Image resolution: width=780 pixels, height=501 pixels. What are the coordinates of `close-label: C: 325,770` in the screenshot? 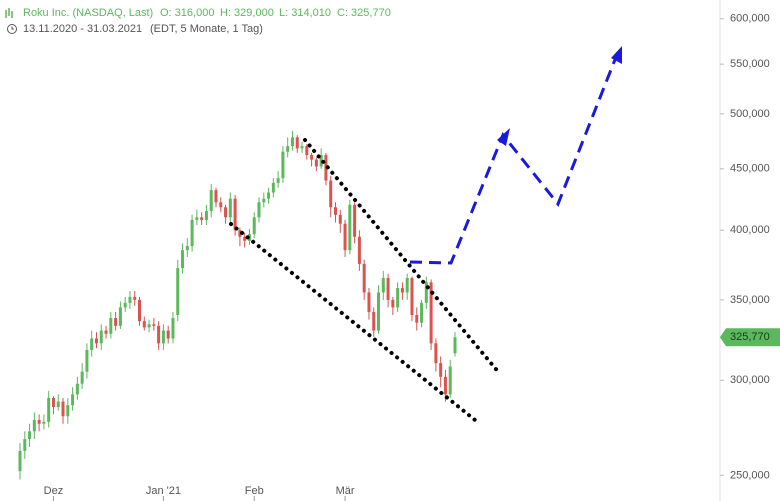 It's located at (364, 13).